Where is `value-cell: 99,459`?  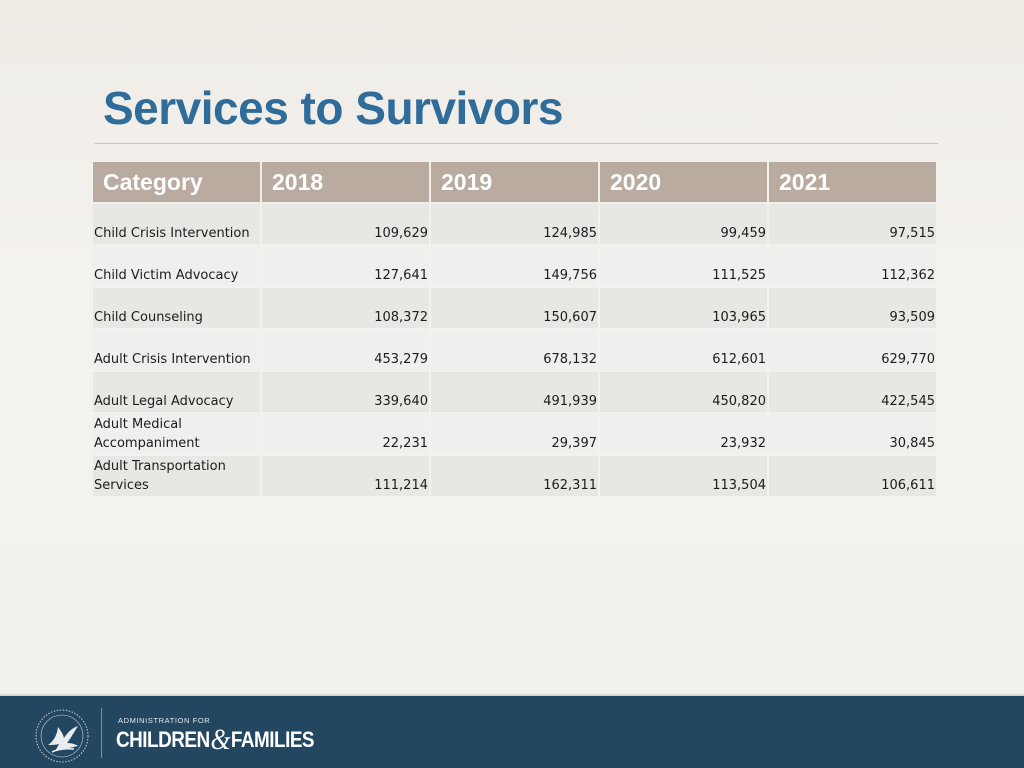 value-cell: 99,459 is located at coordinates (683, 224).